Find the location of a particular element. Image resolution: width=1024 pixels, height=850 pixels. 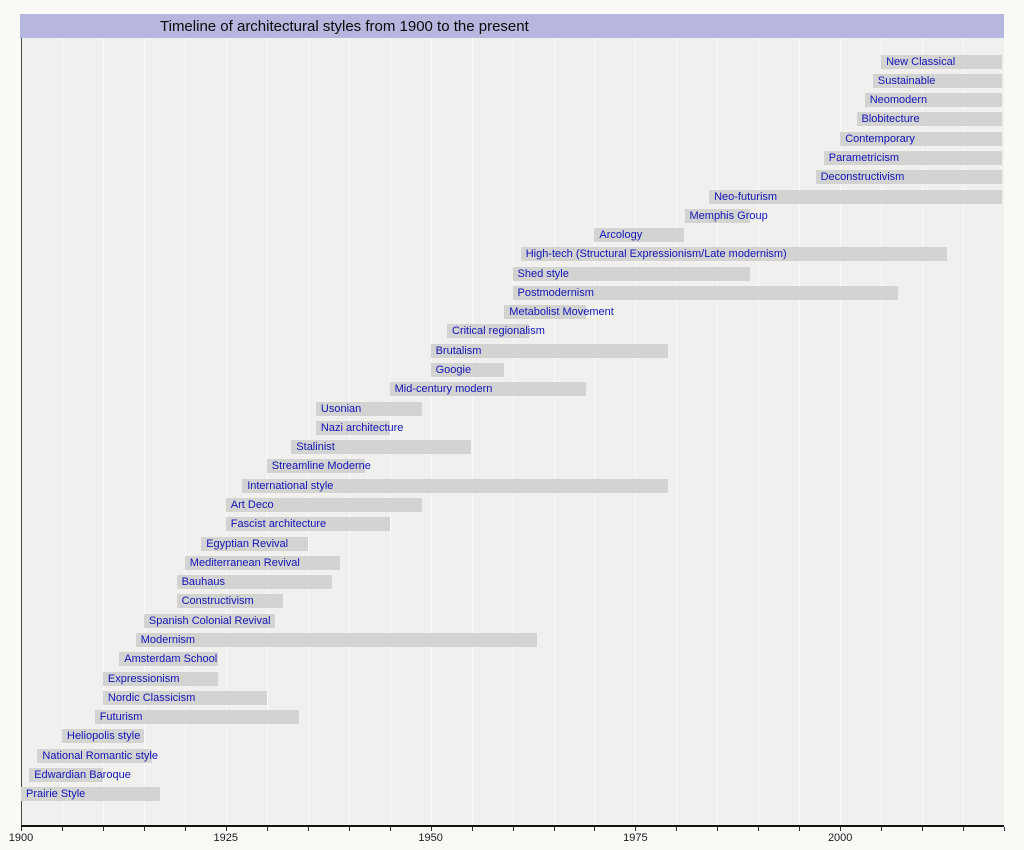

timeline-bar-label: Postmodernism is located at coordinates (555, 292).